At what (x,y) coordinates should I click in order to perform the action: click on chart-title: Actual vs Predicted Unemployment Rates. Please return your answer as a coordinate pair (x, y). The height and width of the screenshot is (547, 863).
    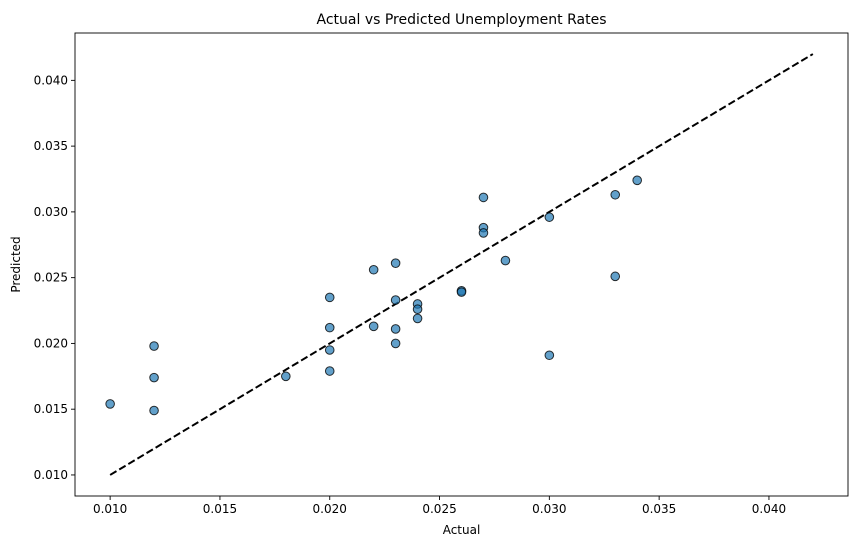
    Looking at the image, I should click on (462, 20).